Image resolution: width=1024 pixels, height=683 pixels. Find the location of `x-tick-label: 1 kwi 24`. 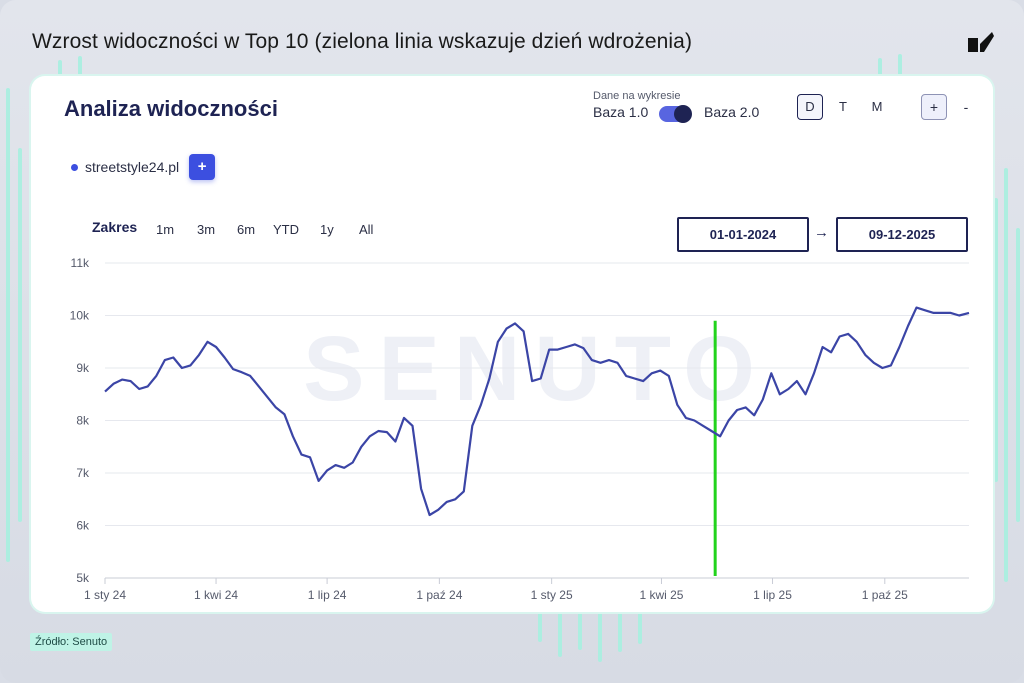

x-tick-label: 1 kwi 24 is located at coordinates (216, 595).